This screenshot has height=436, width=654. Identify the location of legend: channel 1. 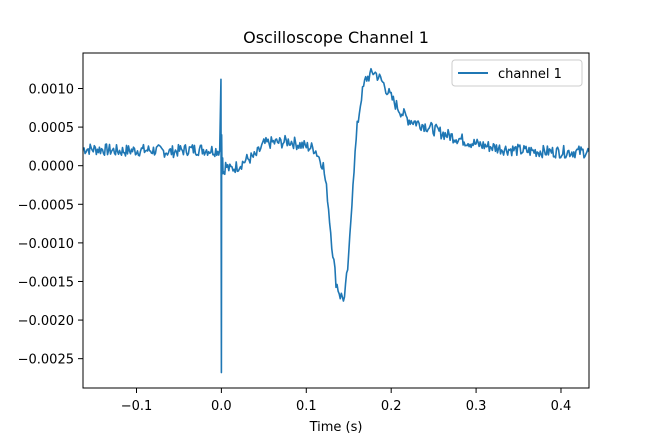
(517, 73).